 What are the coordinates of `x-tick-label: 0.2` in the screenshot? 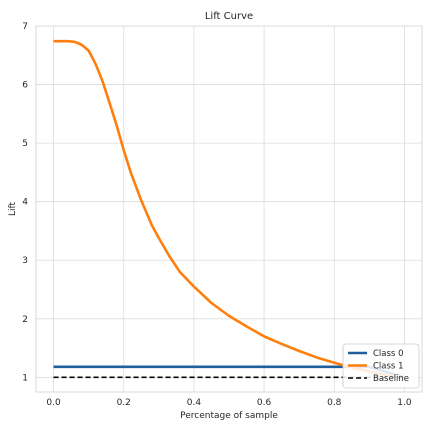 It's located at (124, 403).